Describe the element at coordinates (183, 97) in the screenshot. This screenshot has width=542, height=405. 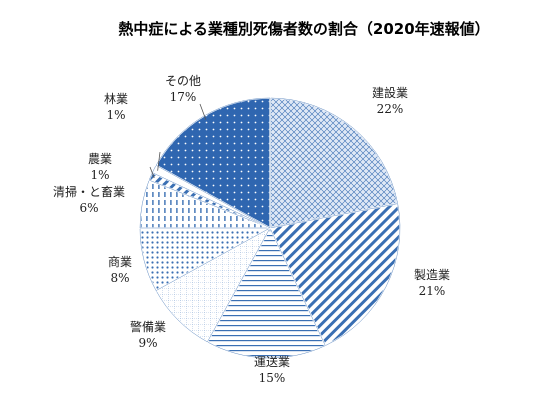
I see `slice-label-value-9: 17%` at that location.